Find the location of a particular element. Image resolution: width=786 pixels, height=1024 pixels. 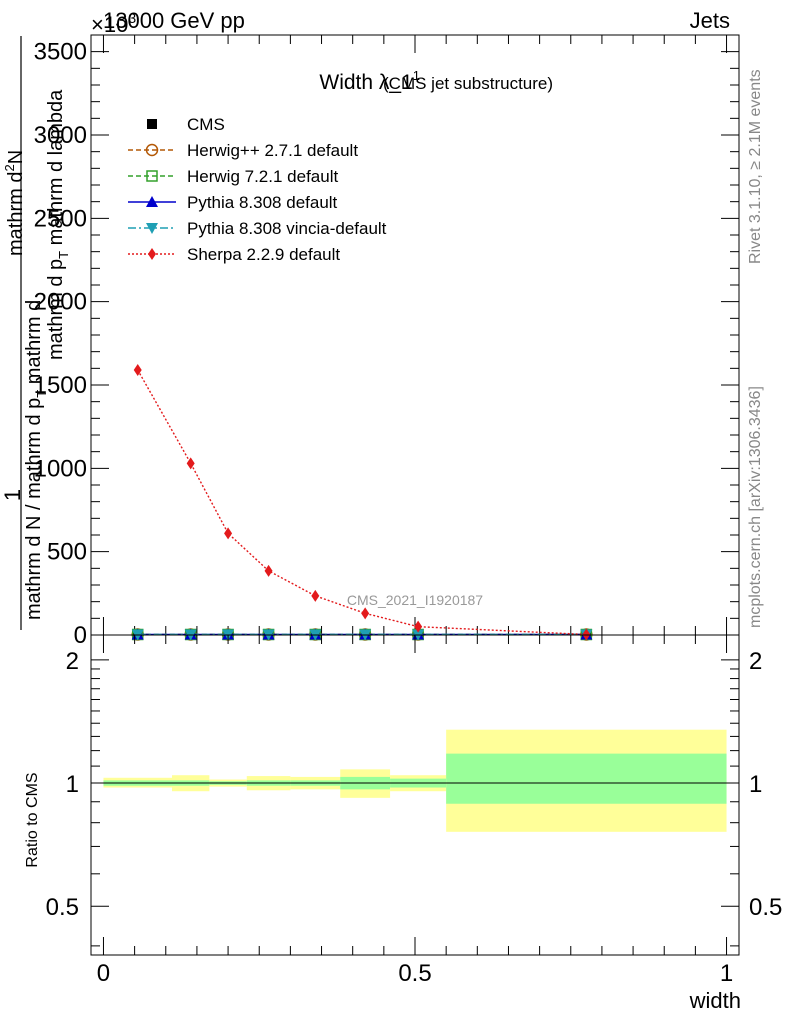

main-y-tick-label: 0 is located at coordinates (80, 635).